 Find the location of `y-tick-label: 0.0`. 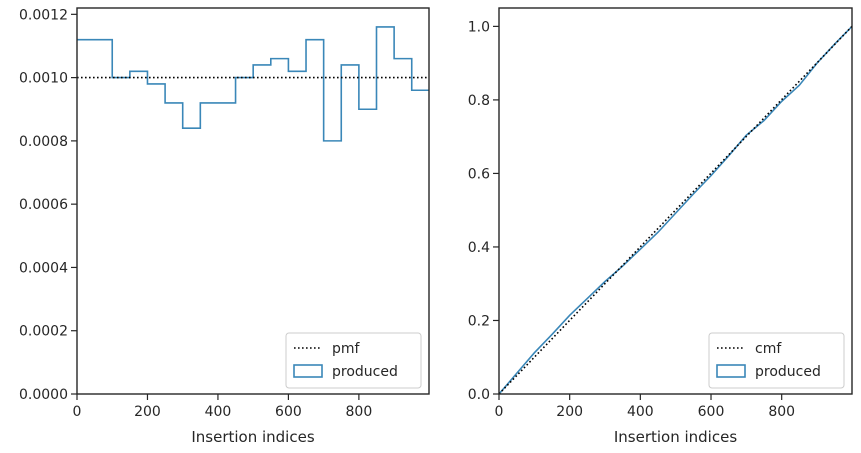

y-tick-label: 0.0 is located at coordinates (479, 395).